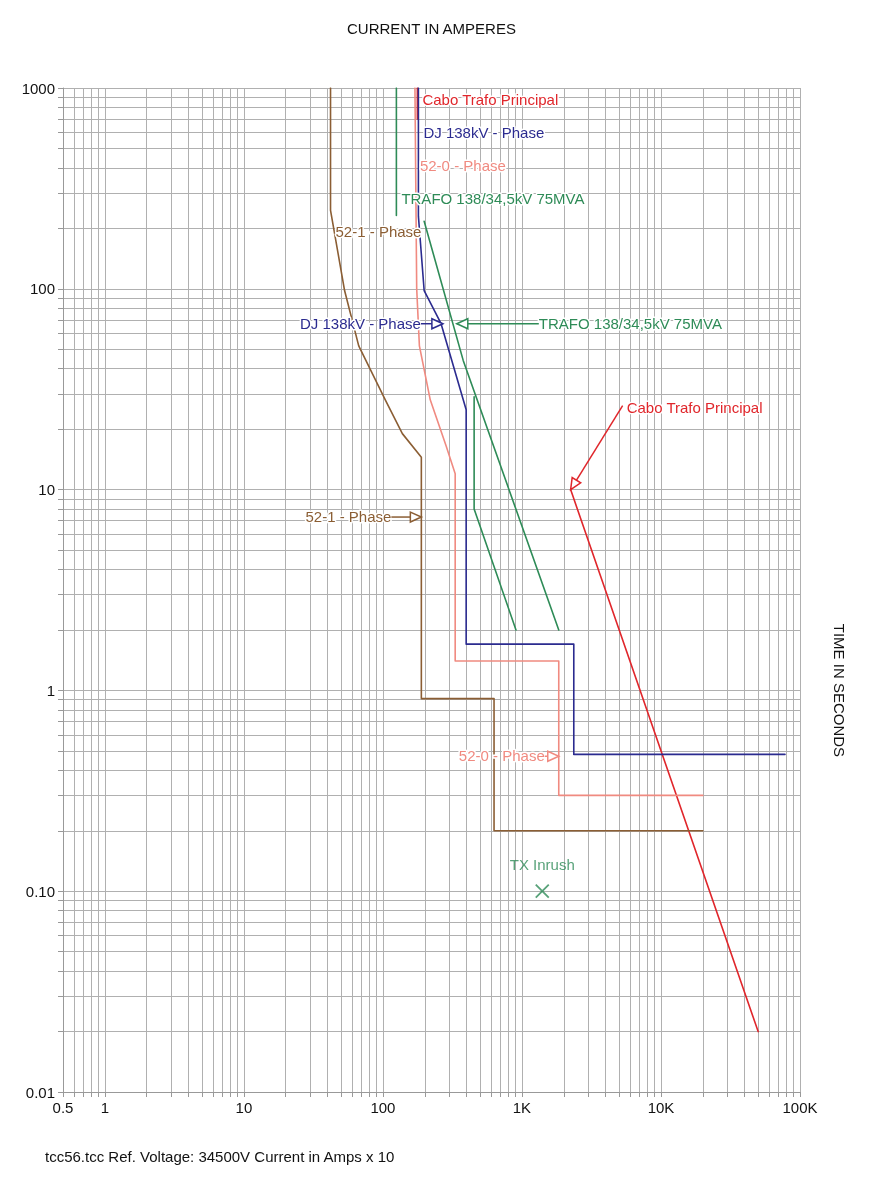 This screenshot has width=869, height=1187. What do you see at coordinates (542, 865) in the screenshot?
I see `series-label: TX Inrush` at bounding box center [542, 865].